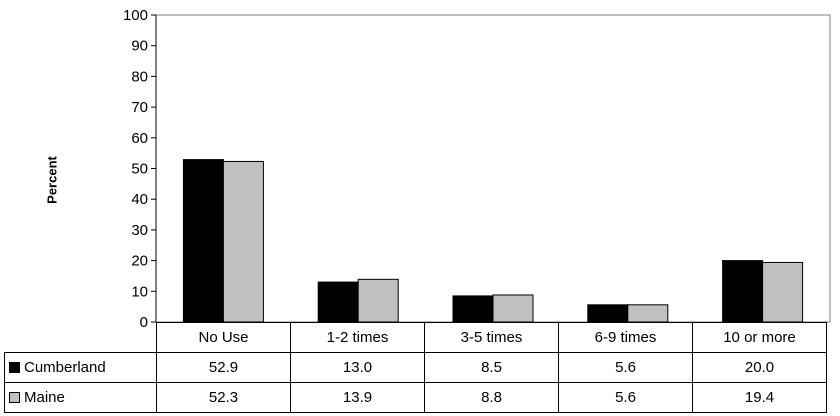  I want to click on data-value: 13.9, so click(357, 397).